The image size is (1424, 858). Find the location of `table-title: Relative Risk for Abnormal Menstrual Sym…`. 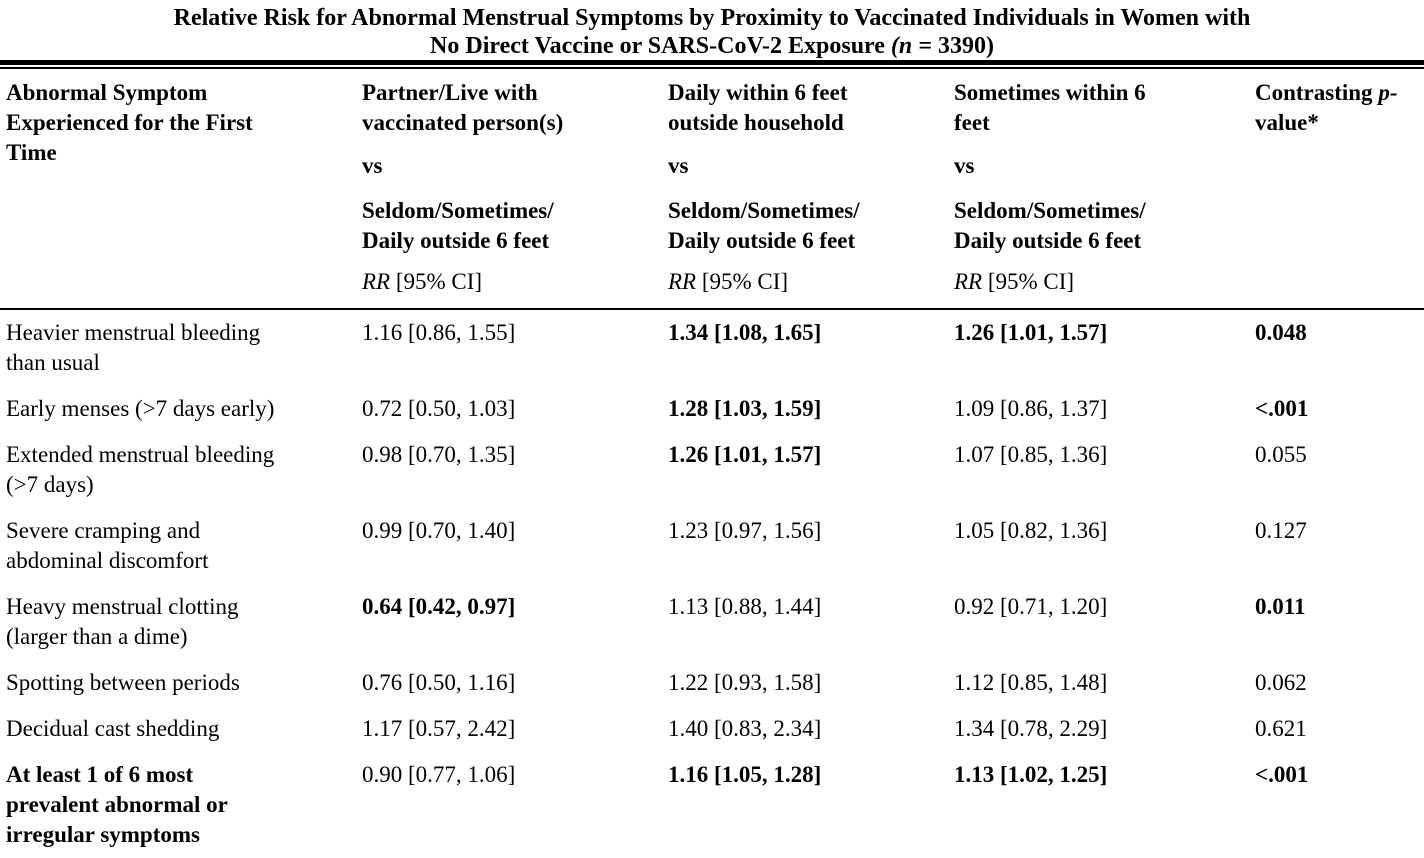

table-title: Relative Risk for Abnormal Menstrual Sym… is located at coordinates (712, 30).